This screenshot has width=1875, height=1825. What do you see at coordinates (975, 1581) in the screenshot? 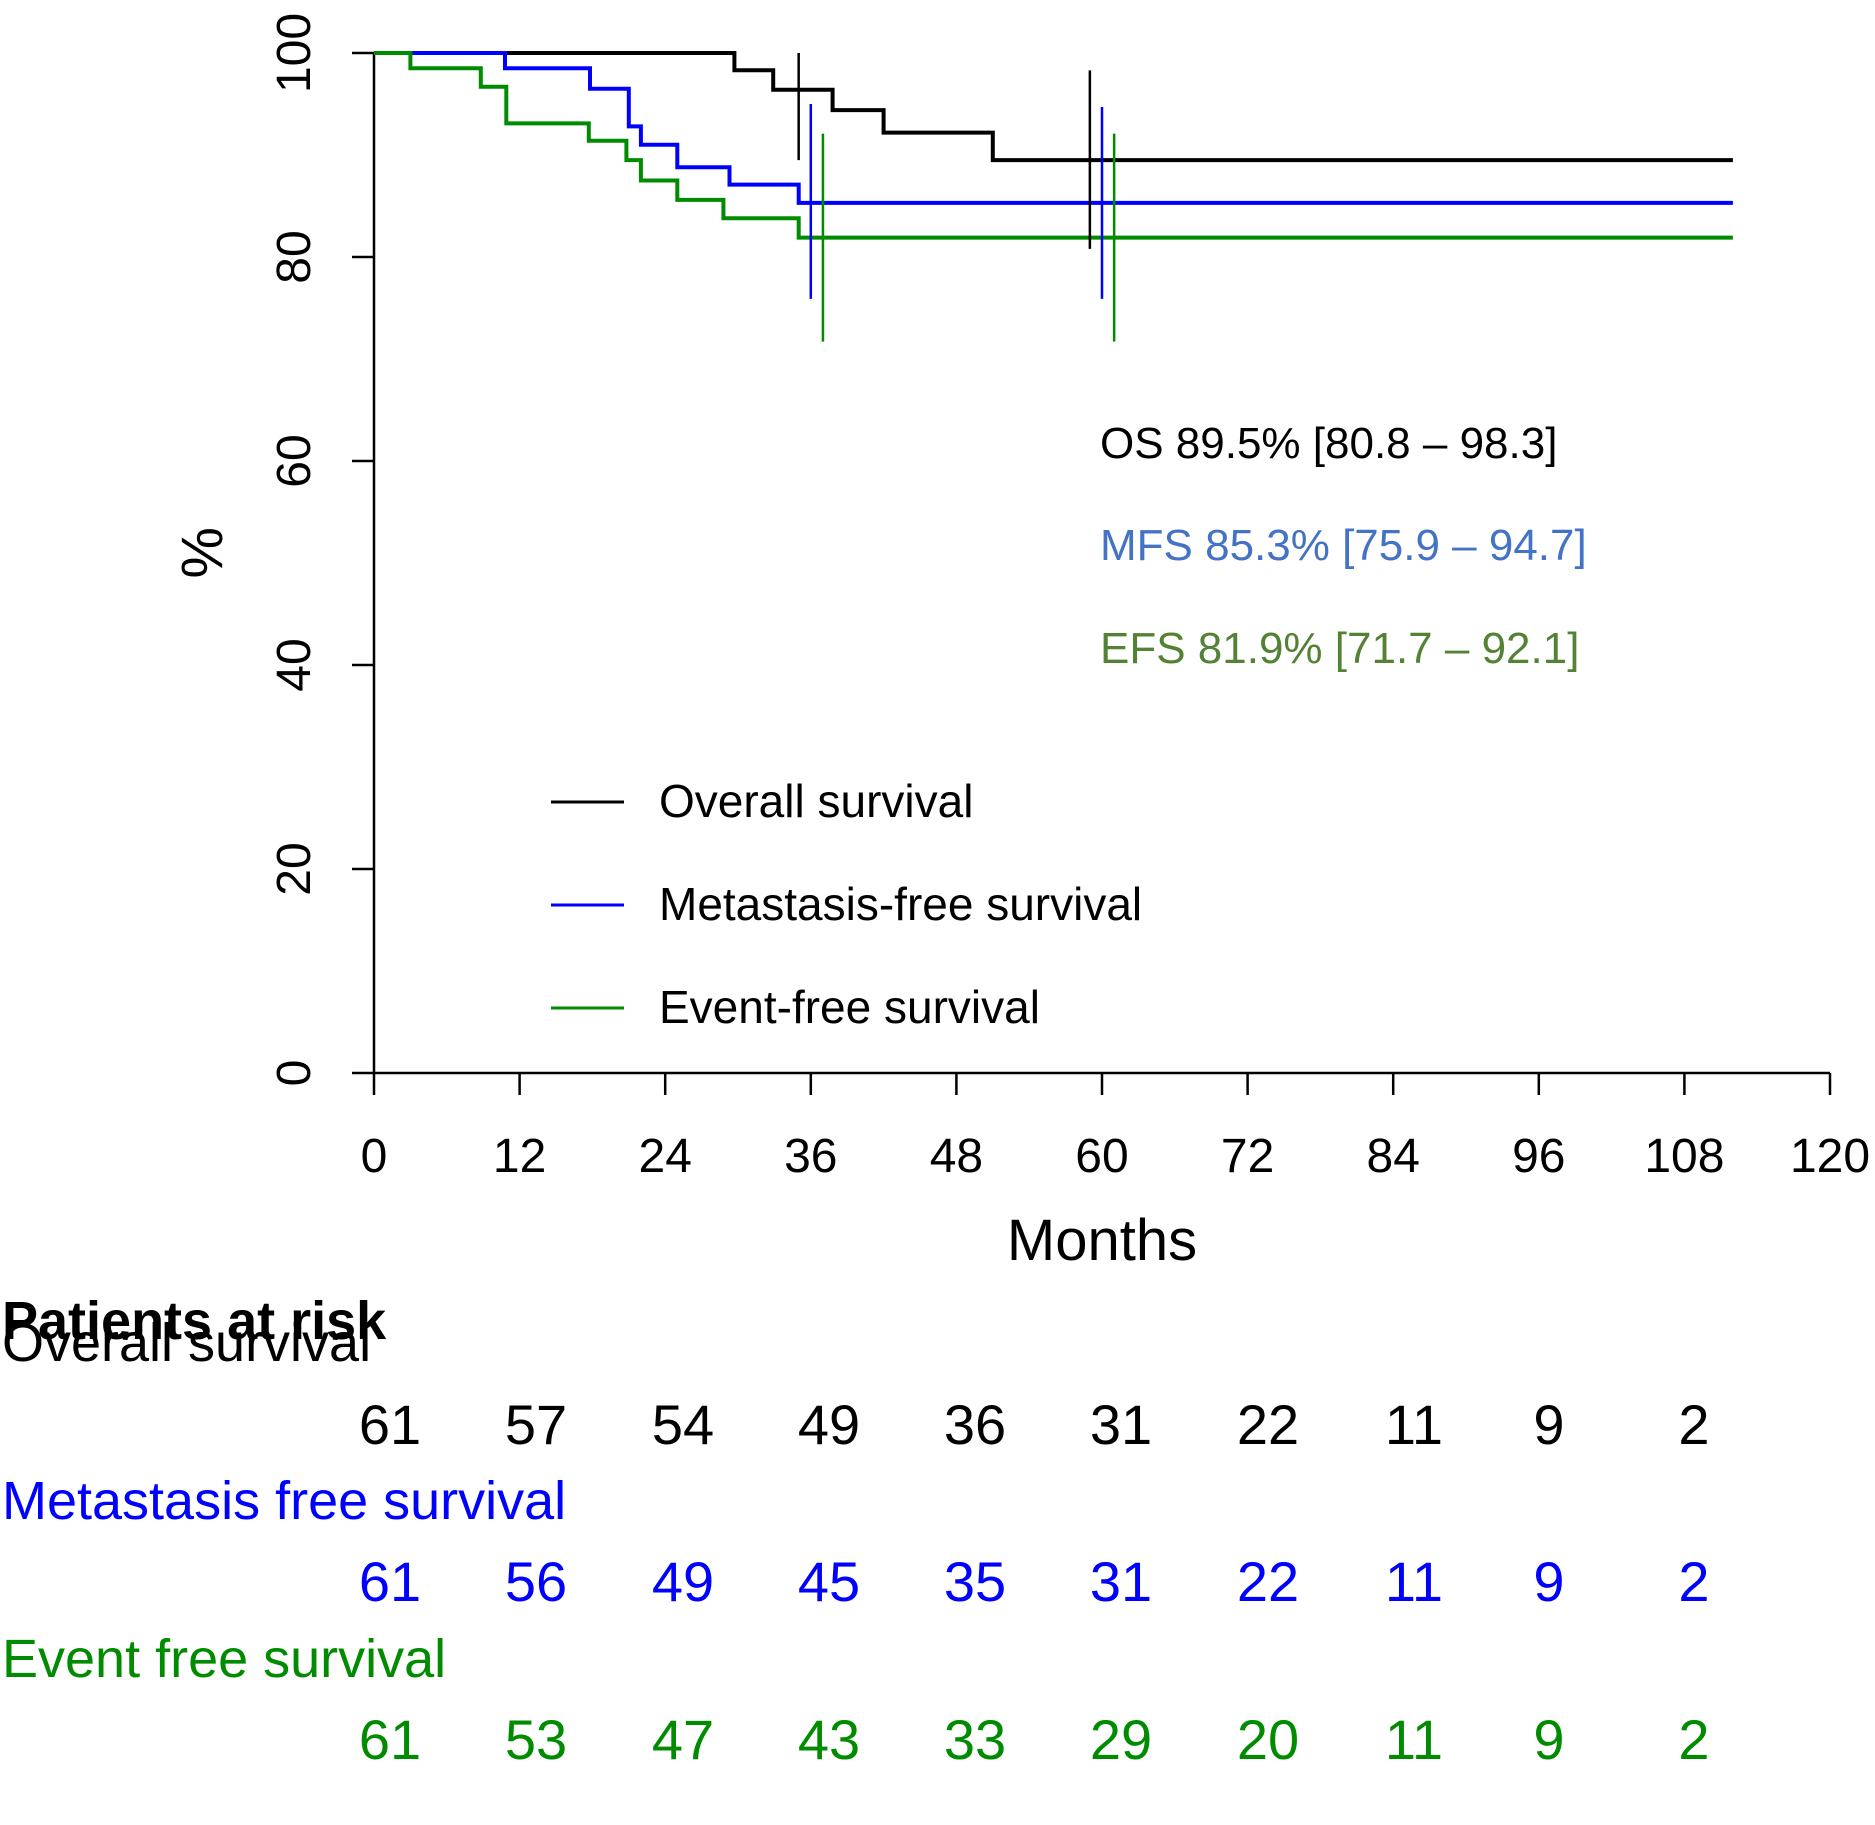
I see `risk-count: 35` at bounding box center [975, 1581].